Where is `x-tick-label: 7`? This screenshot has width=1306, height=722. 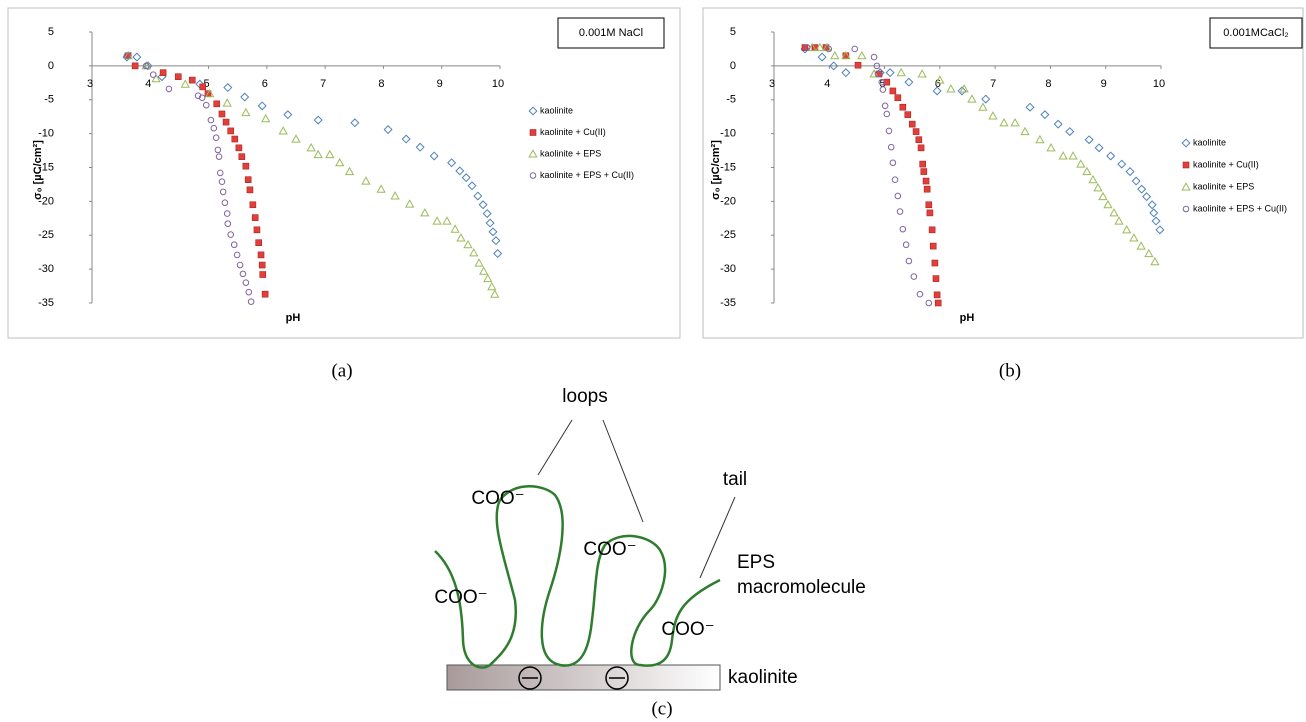
x-tick-label: 7 is located at coordinates (323, 84).